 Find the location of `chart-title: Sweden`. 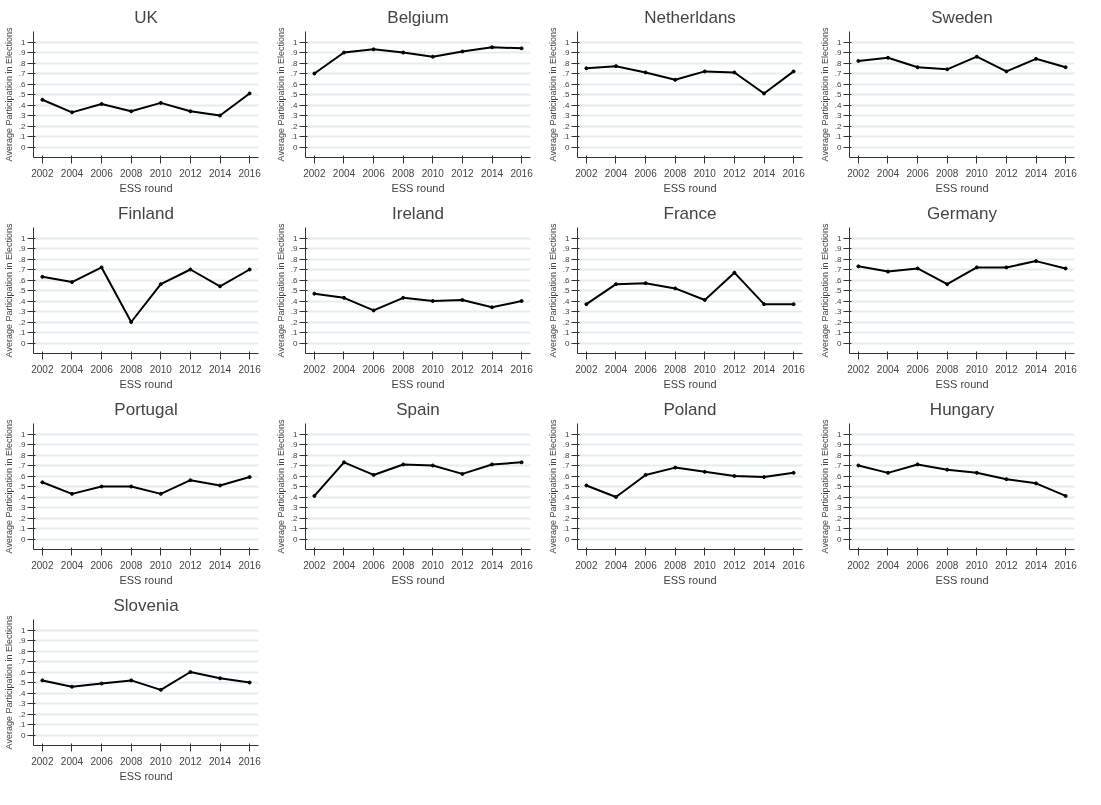

chart-title: Sweden is located at coordinates (962, 17).